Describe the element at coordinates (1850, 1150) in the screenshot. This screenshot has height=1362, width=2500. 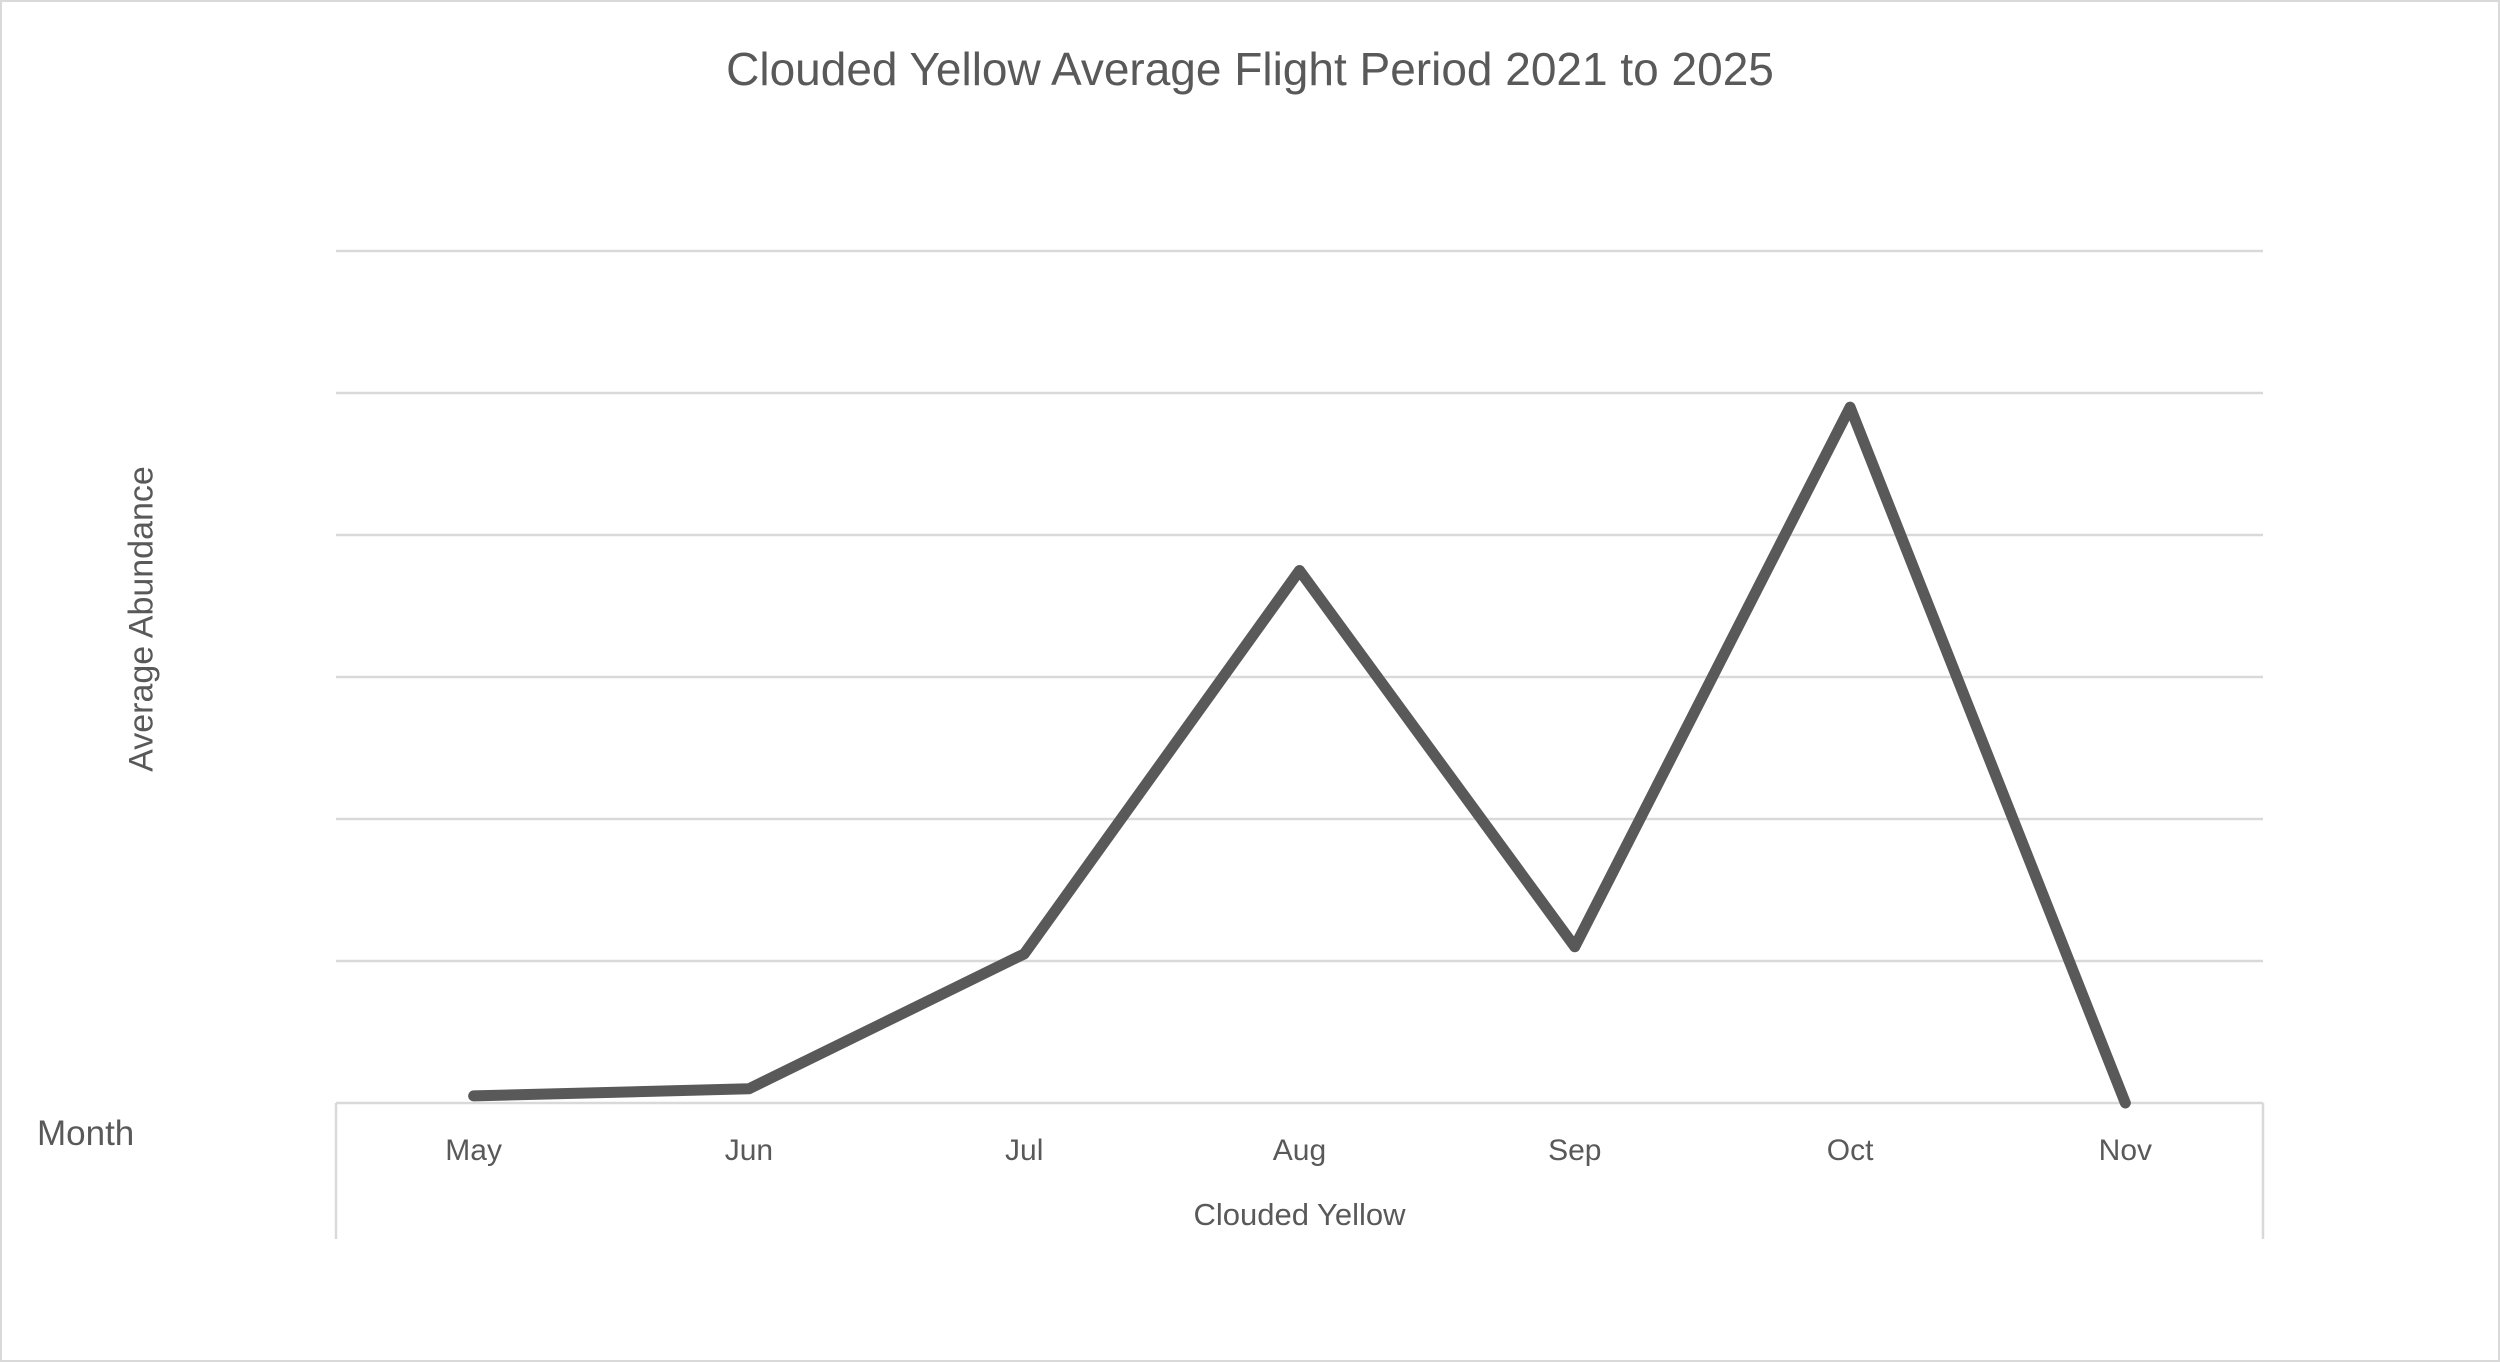
I see `x-tick-label: Oct` at that location.